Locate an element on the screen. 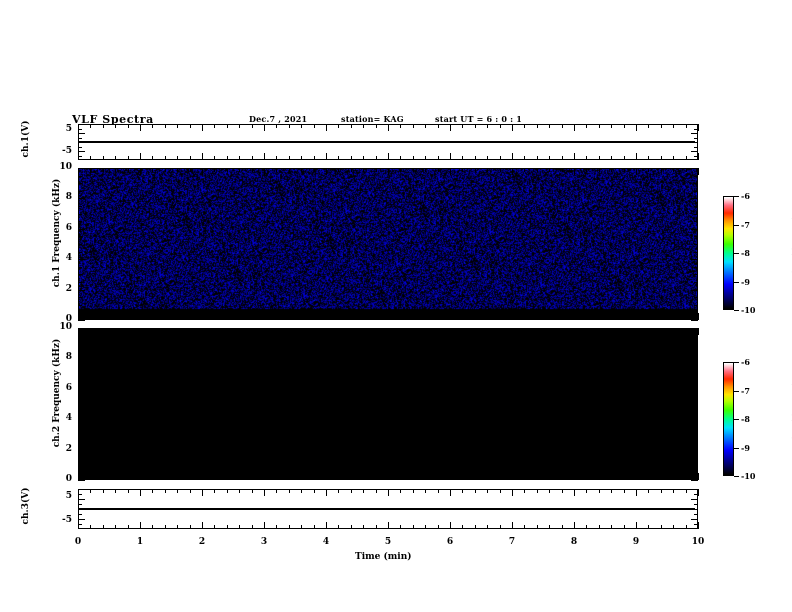 The width and height of the screenshot is (792, 612). ch3-ytick-label-1: -5 is located at coordinates (67, 520).